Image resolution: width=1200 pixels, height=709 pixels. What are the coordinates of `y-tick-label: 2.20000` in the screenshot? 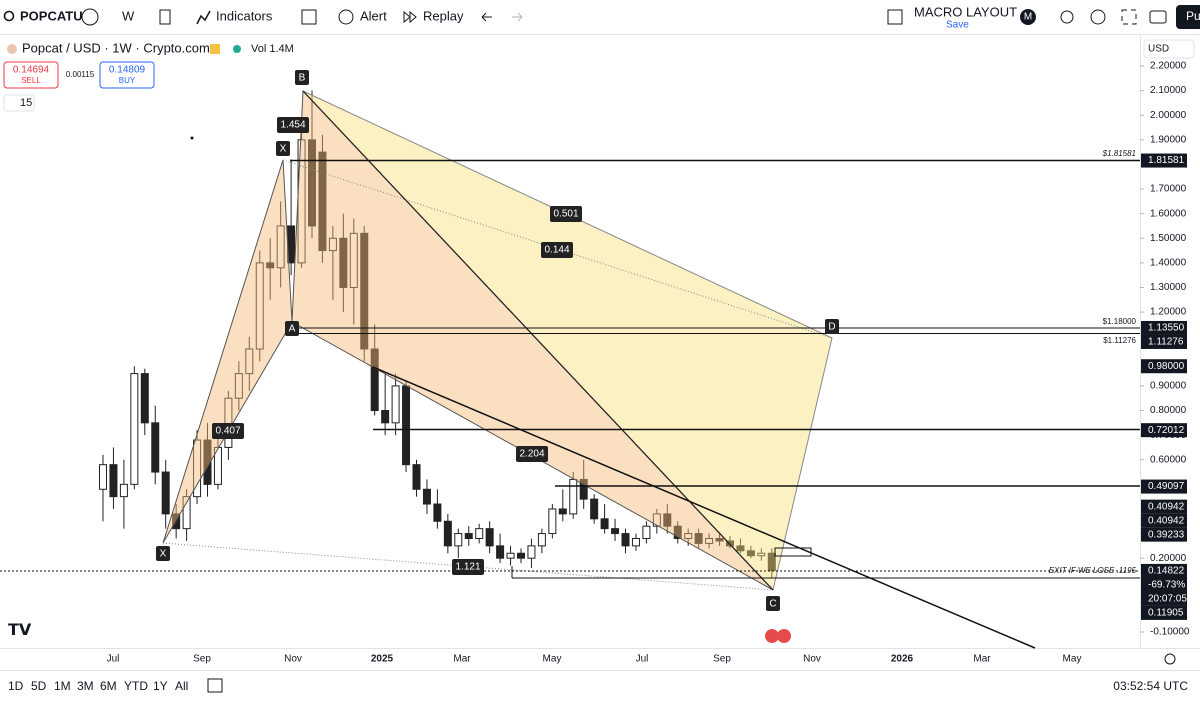 It's located at (1168, 66).